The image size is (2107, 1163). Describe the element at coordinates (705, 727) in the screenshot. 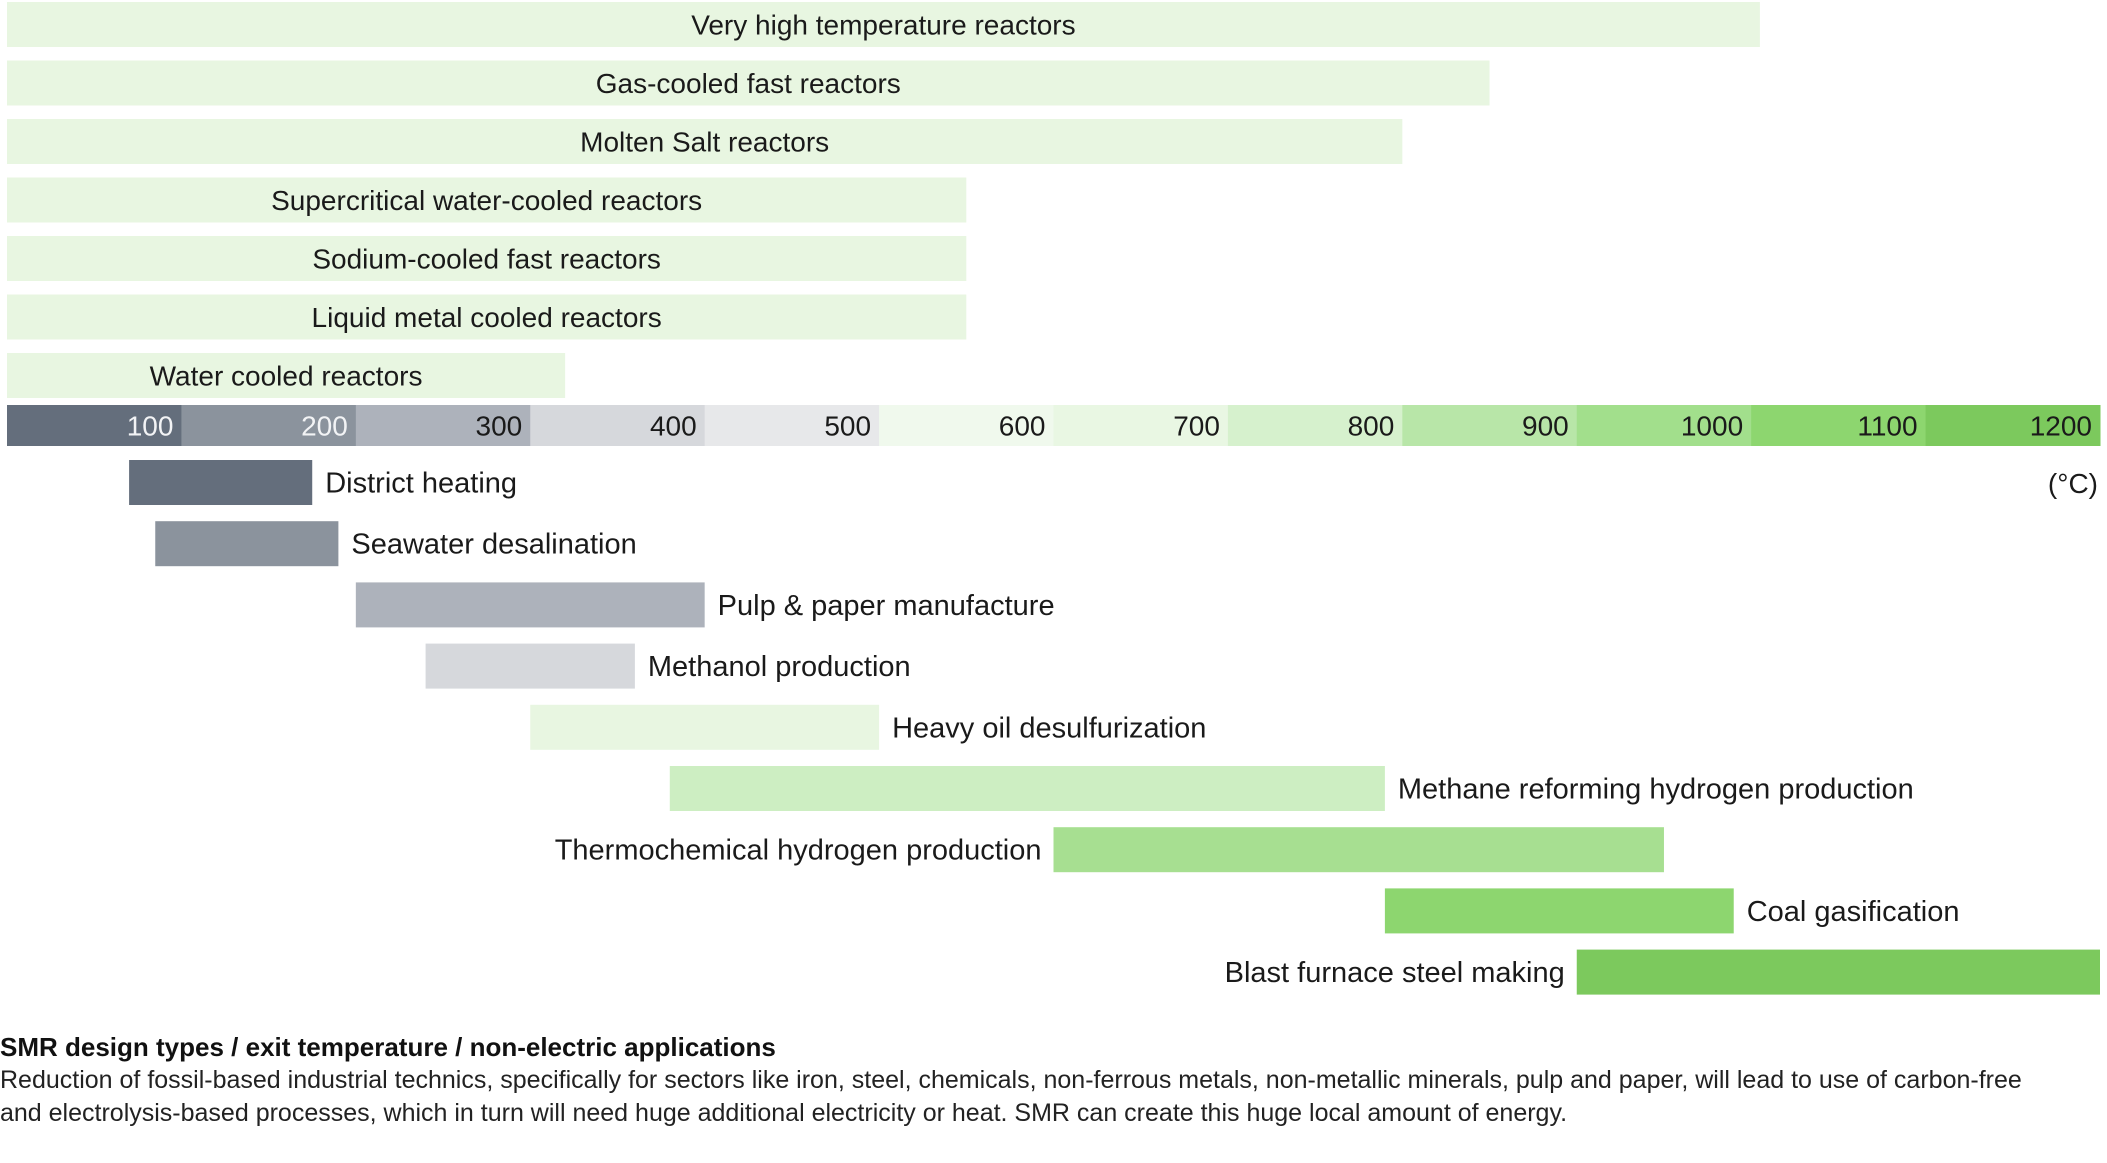

I see `application-bar-heavy-oil-desulfurization` at that location.